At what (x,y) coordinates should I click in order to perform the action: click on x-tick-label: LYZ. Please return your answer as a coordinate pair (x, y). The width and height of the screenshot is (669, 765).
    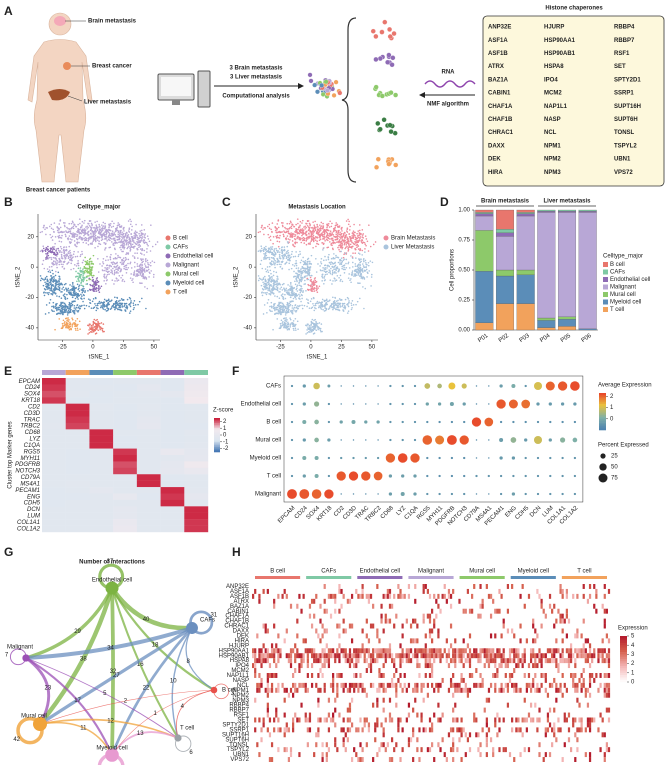
    Looking at the image, I should click on (402, 511).